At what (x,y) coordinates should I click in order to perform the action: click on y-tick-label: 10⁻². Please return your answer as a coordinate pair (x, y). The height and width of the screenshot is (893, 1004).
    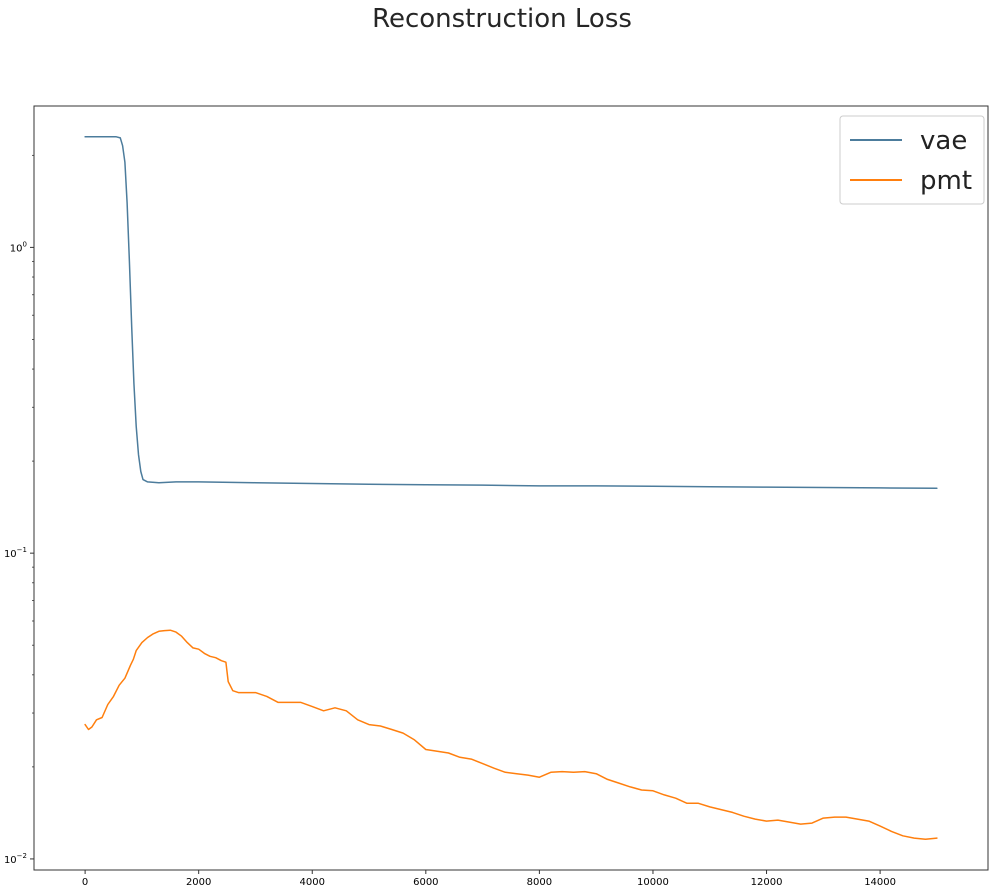
    Looking at the image, I should click on (15, 859).